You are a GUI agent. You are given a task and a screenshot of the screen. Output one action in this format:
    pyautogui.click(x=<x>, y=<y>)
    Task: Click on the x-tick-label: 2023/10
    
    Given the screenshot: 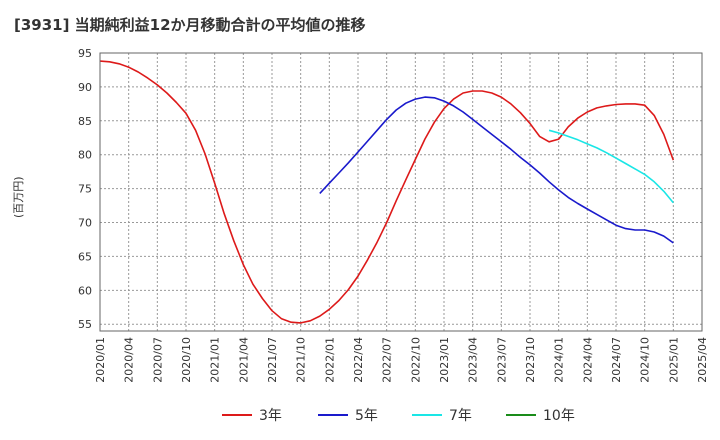 What is the action you would take?
    pyautogui.click(x=530, y=360)
    